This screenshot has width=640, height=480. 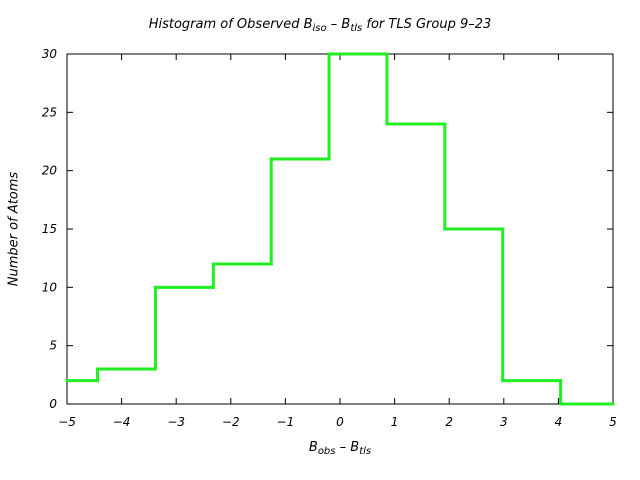 What do you see at coordinates (49, 229) in the screenshot?
I see `y-tick-label: 15` at bounding box center [49, 229].